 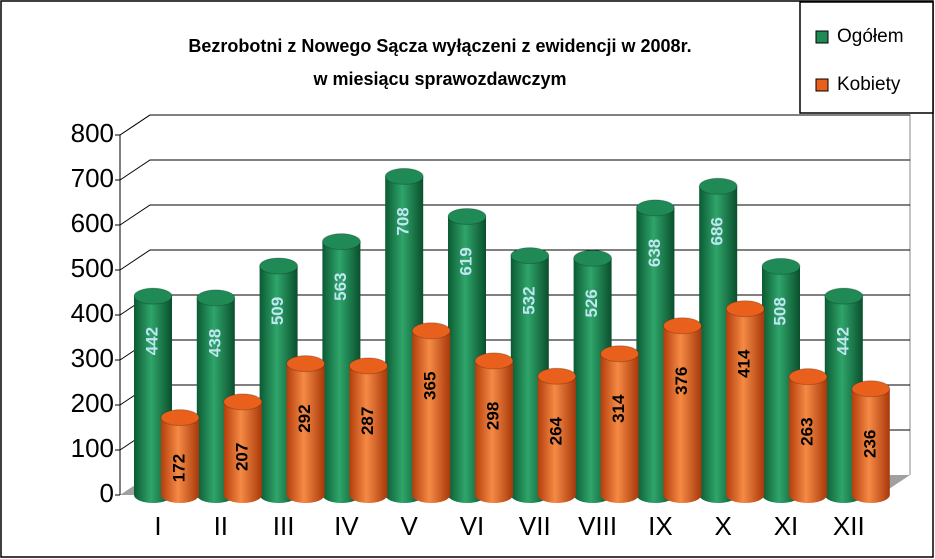 What do you see at coordinates (340, 286) in the screenshot?
I see `value-label: 563` at bounding box center [340, 286].